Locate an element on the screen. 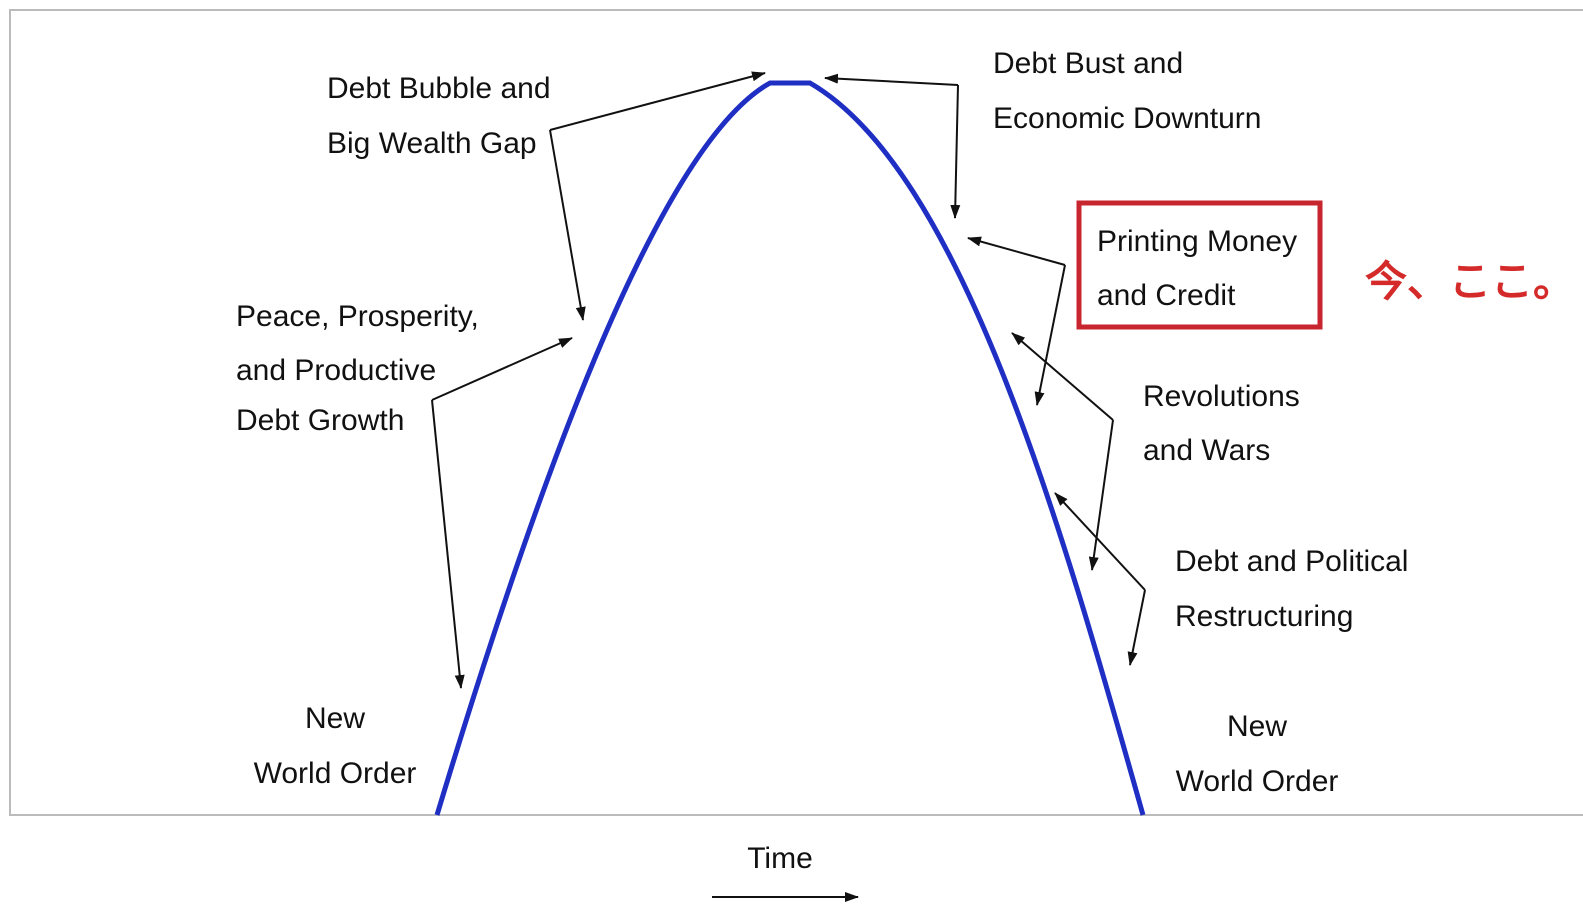 This screenshot has width=1583, height=923. label: and Productive is located at coordinates (336, 370).